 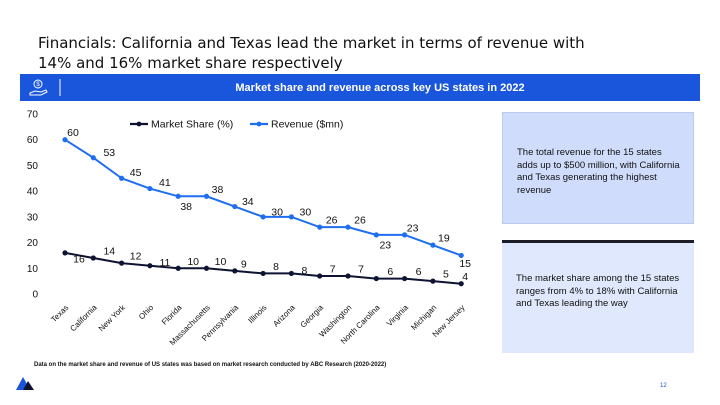 I want to click on market-share-data-label: 9, so click(x=244, y=264).